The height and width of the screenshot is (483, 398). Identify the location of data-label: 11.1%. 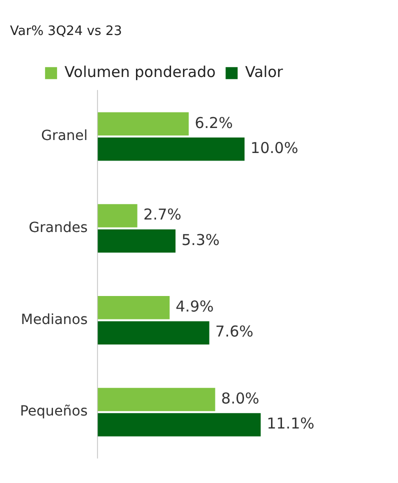
(290, 423).